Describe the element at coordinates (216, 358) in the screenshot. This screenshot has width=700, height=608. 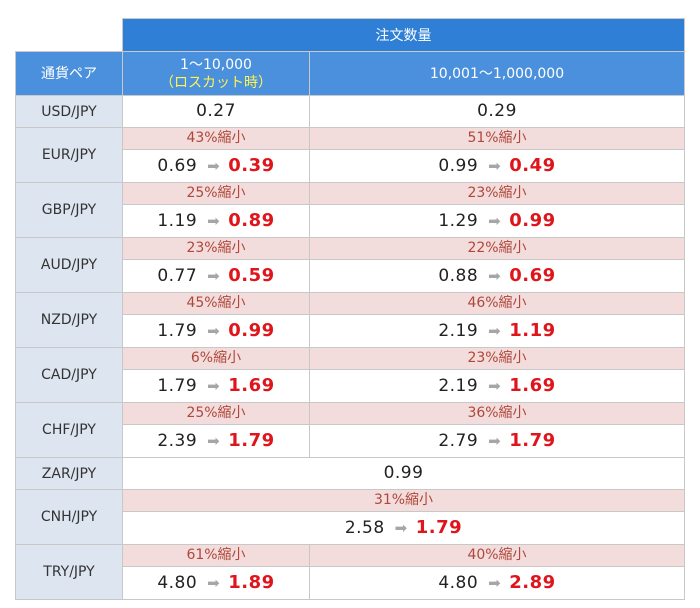
I see `reduction-badge: 6%縮小` at that location.